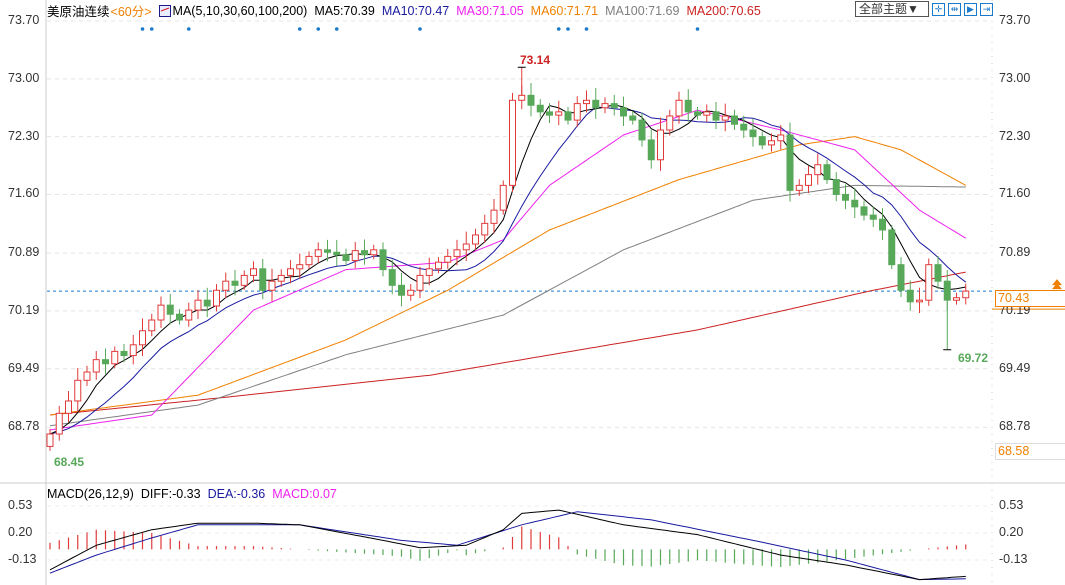  What do you see at coordinates (90, 494) in the screenshot?
I see `macd-title: MACD(26,12,9)` at bounding box center [90, 494].